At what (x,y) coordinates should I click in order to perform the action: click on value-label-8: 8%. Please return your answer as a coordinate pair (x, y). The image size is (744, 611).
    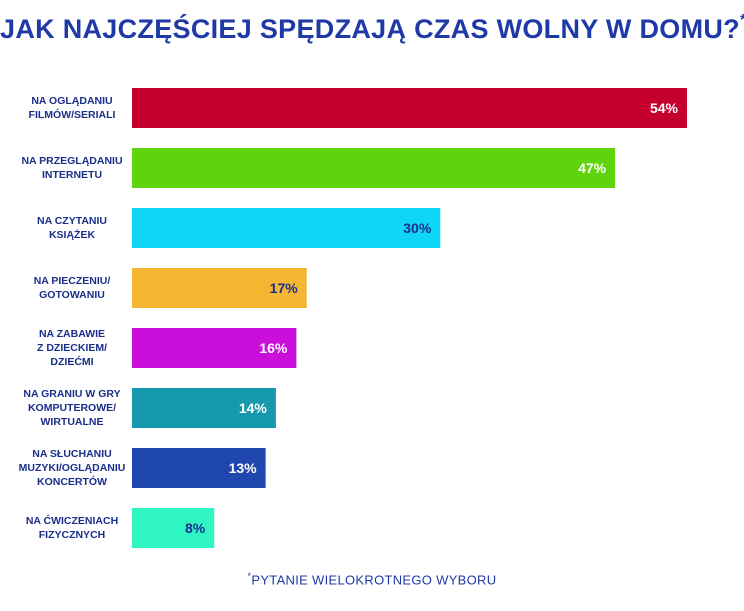
    Looking at the image, I should click on (195, 528).